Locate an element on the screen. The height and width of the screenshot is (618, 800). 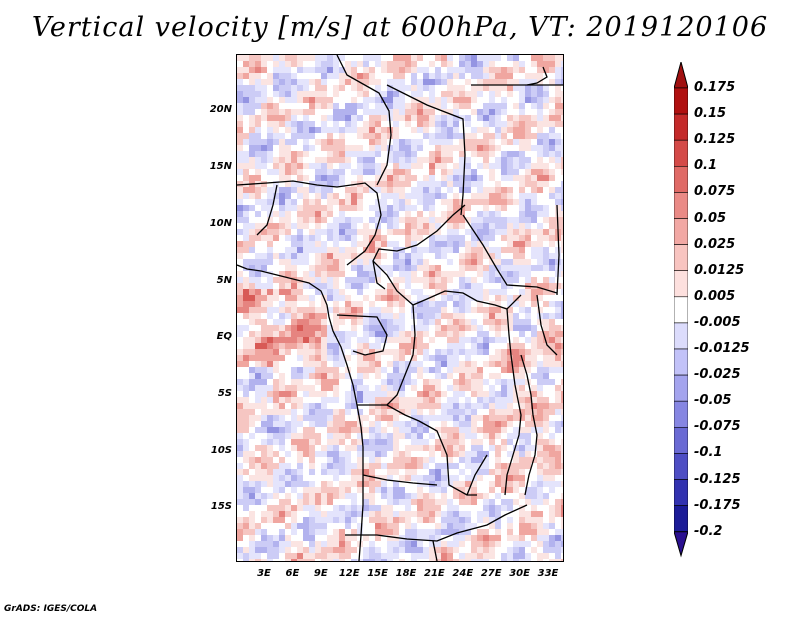
lon-label: 3E is located at coordinates (264, 573).